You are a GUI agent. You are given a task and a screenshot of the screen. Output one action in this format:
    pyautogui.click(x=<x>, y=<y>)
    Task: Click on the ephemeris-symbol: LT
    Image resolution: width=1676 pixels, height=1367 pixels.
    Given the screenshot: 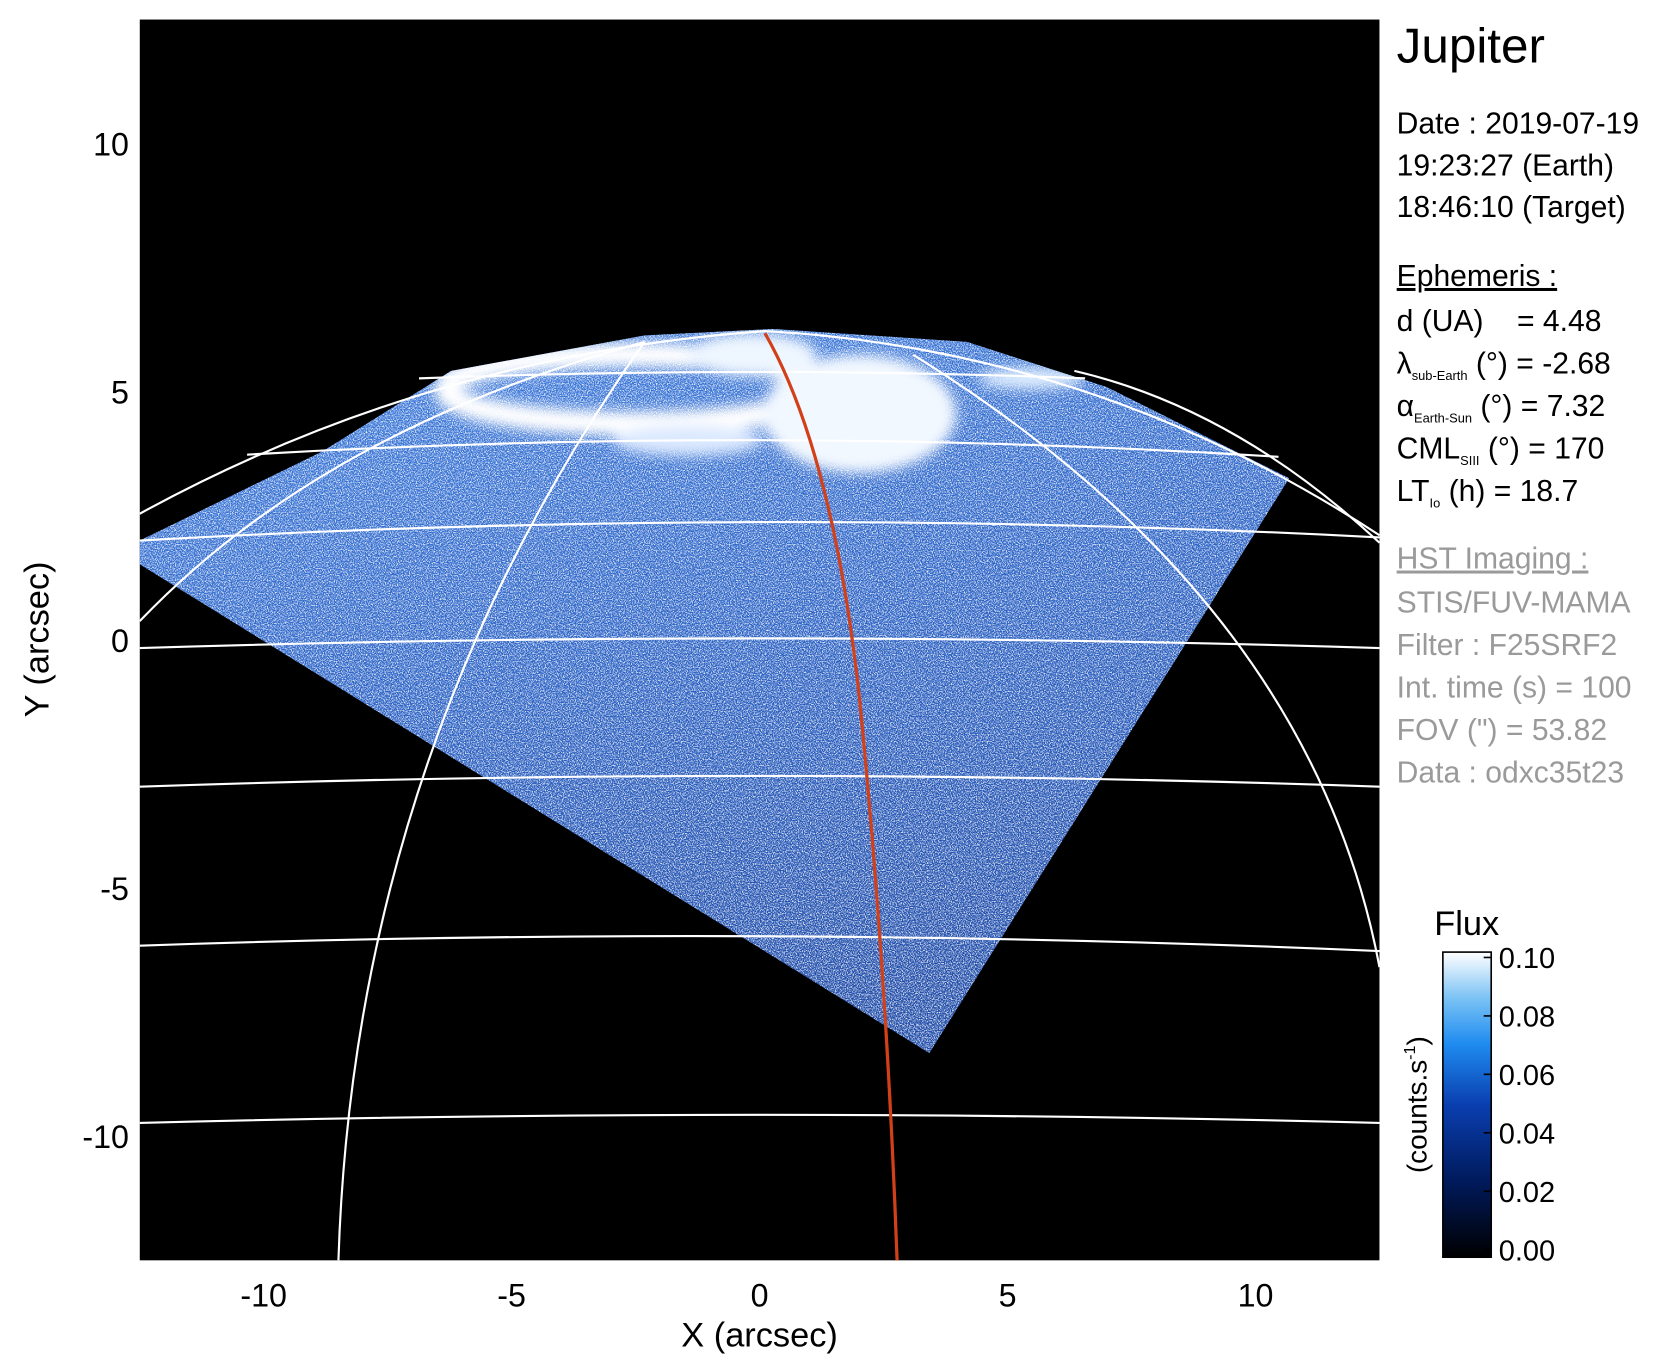 What is the action you would take?
    pyautogui.click(x=1413, y=491)
    